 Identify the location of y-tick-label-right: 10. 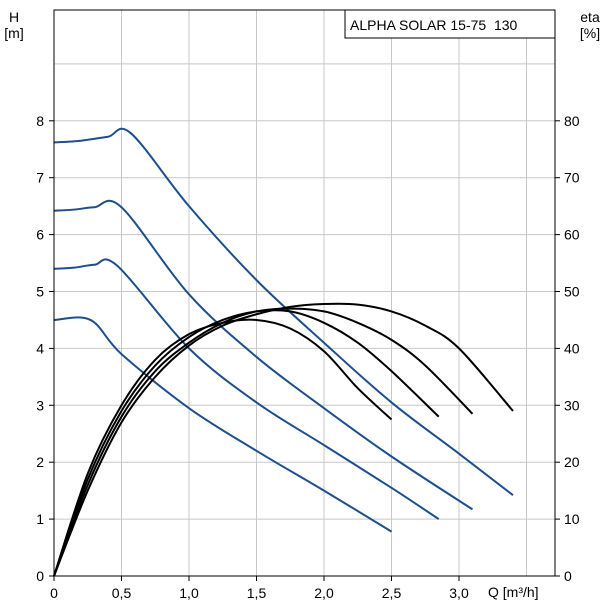
(572, 519).